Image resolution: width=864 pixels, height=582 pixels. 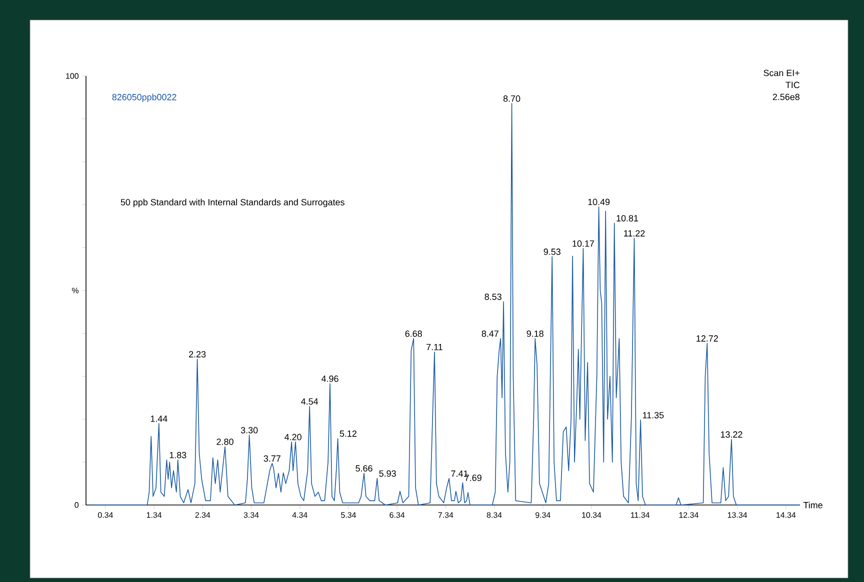 I want to click on annotation: 5.12, so click(x=348, y=433).